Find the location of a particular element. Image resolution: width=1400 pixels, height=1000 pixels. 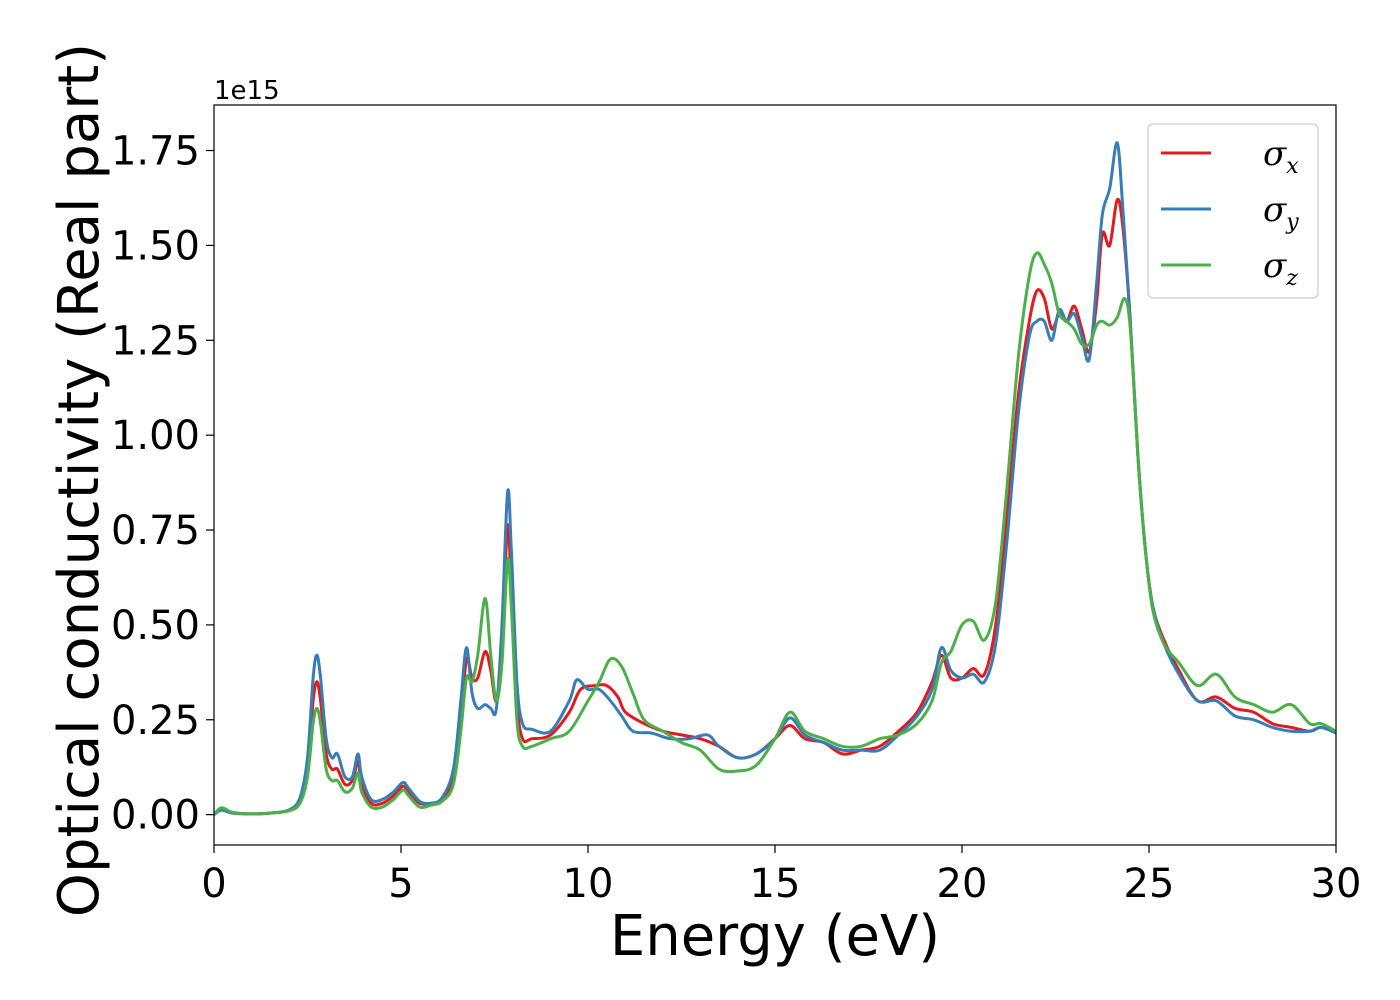

legend-box is located at coordinates (1233, 211).